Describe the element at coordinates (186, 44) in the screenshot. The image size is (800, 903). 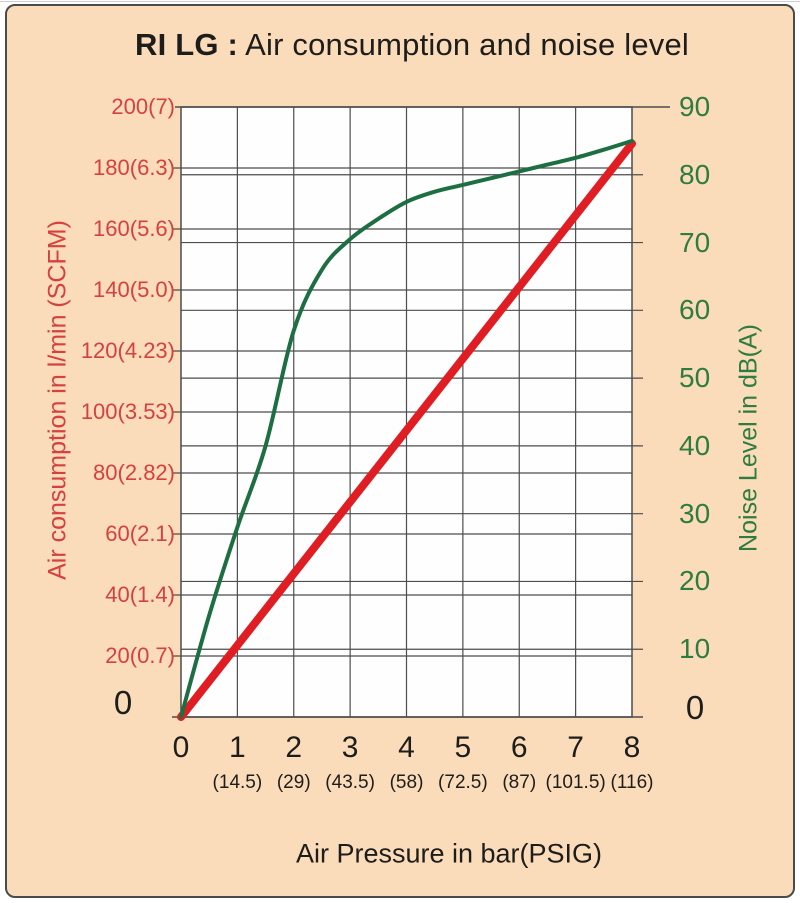
I see `chart-title-model: RI LG :` at that location.